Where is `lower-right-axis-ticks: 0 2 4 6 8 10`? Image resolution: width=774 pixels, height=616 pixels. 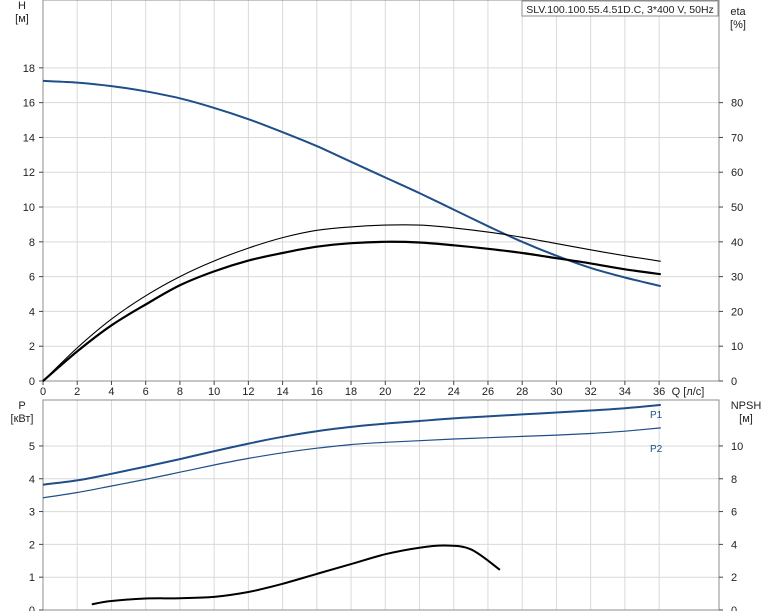 lower-right-axis-ticks: 0 2 4 6 8 10 is located at coordinates (731, 528).